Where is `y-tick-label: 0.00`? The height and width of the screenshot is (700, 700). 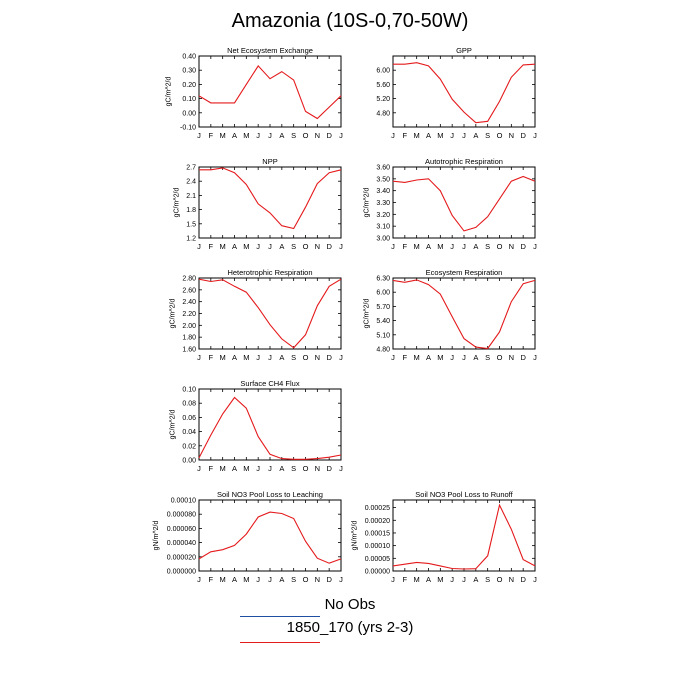
y-tick-label: 0.00 is located at coordinates (189, 461).